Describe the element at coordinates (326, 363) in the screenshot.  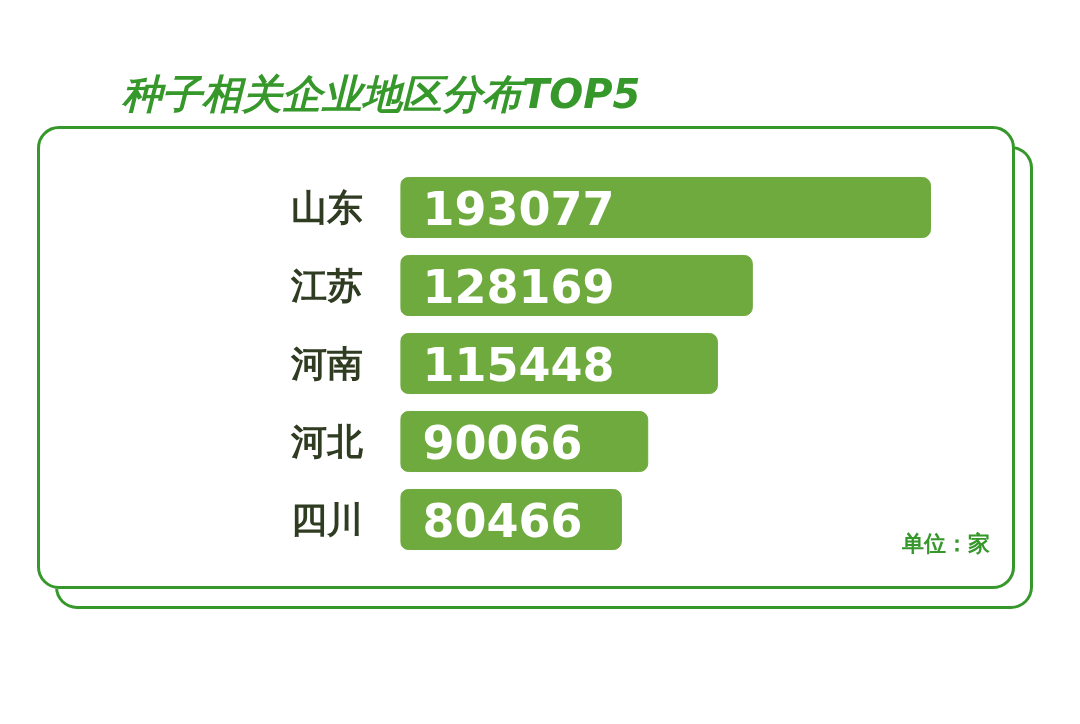
I see `y-tick-label: 河南` at that location.